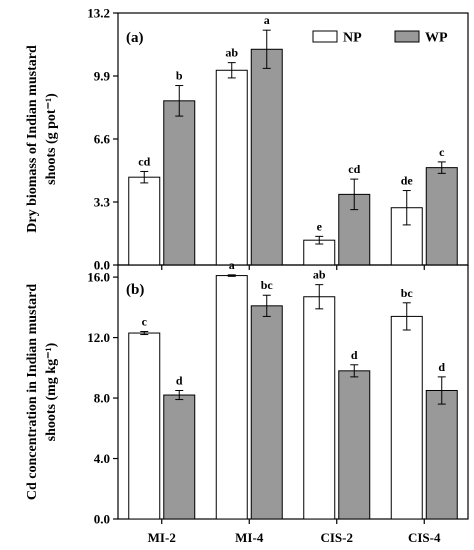 The height and width of the screenshot is (550, 474). What do you see at coordinates (102, 458) in the screenshot?
I see `y-tick-label: 4.0` at bounding box center [102, 458].